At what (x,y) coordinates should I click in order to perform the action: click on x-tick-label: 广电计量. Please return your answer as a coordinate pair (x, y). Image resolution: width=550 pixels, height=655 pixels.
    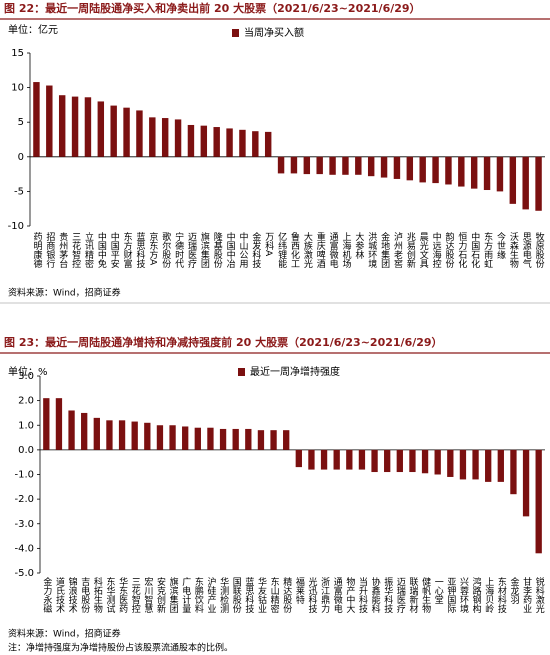
    Looking at the image, I should click on (185, 594).